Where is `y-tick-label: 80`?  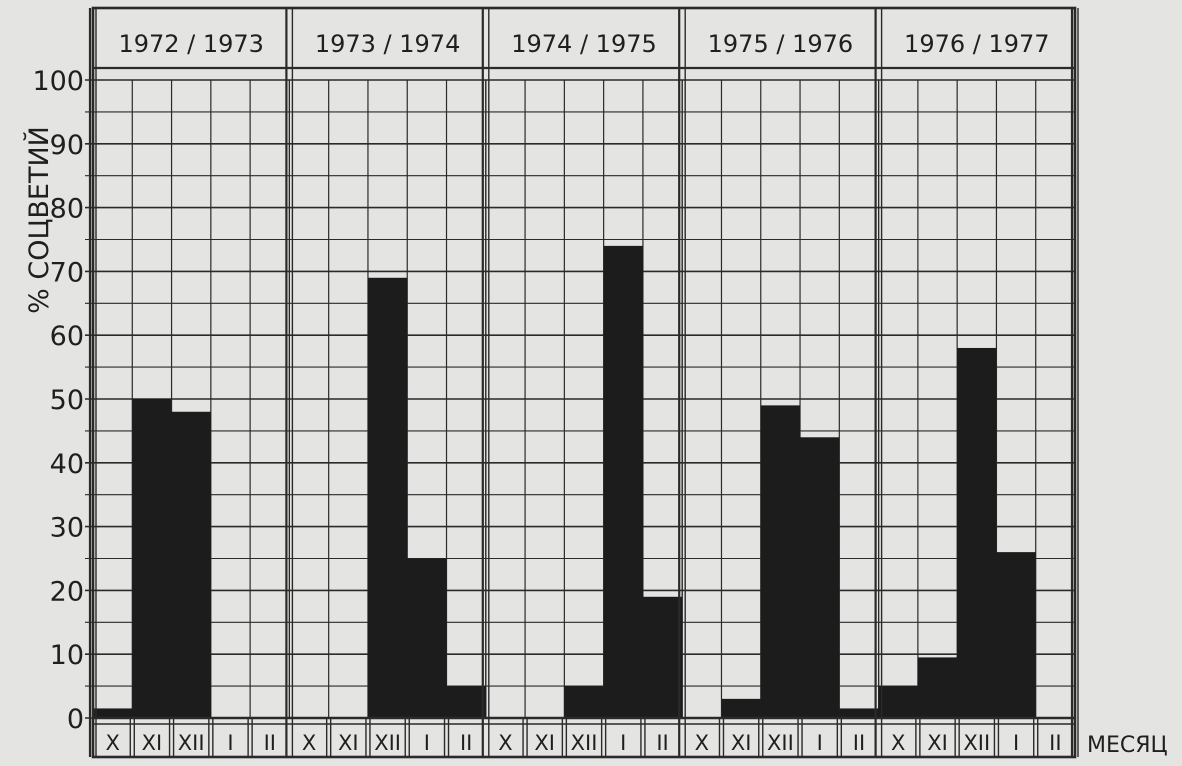 y-tick-label: 80 is located at coordinates (67, 209).